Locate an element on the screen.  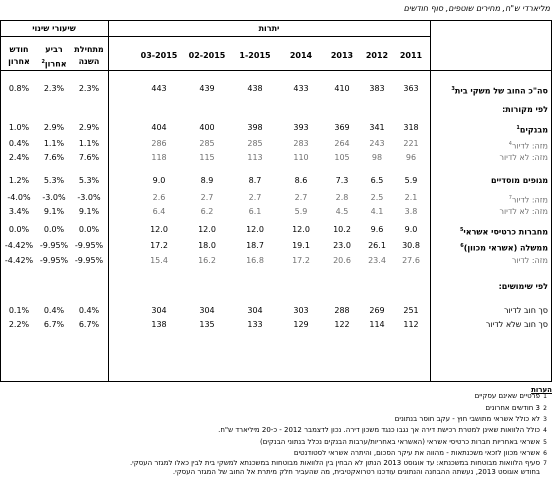
change-column-header: רביע אחרון2 is located at coordinates (54, 57).